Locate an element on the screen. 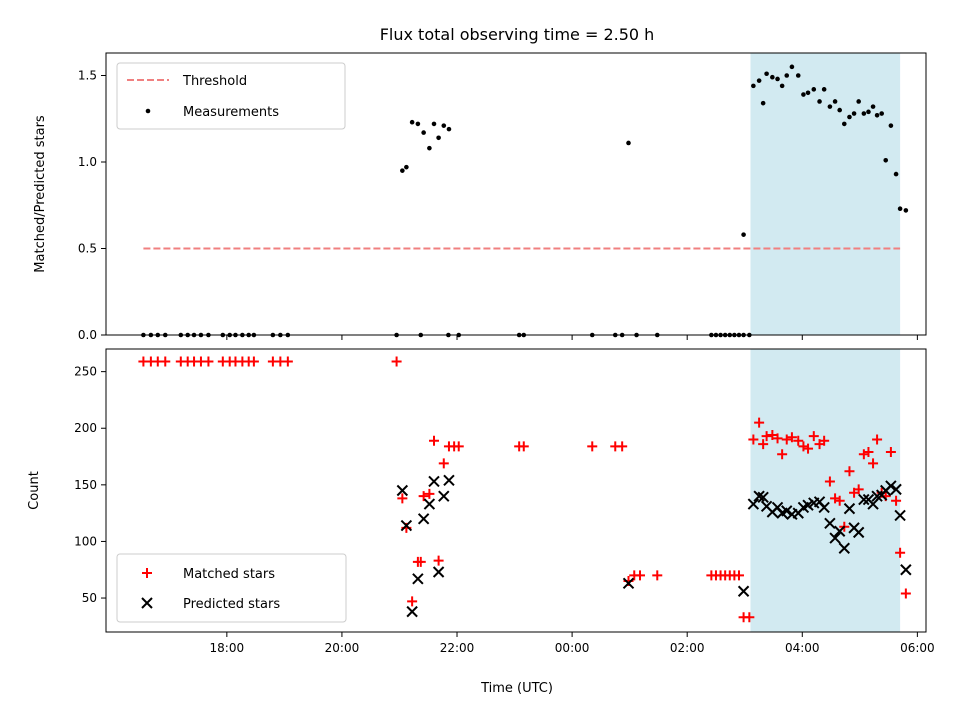 The width and height of the screenshot is (960, 720). legend-predicted-swatch is located at coordinates (147, 603).